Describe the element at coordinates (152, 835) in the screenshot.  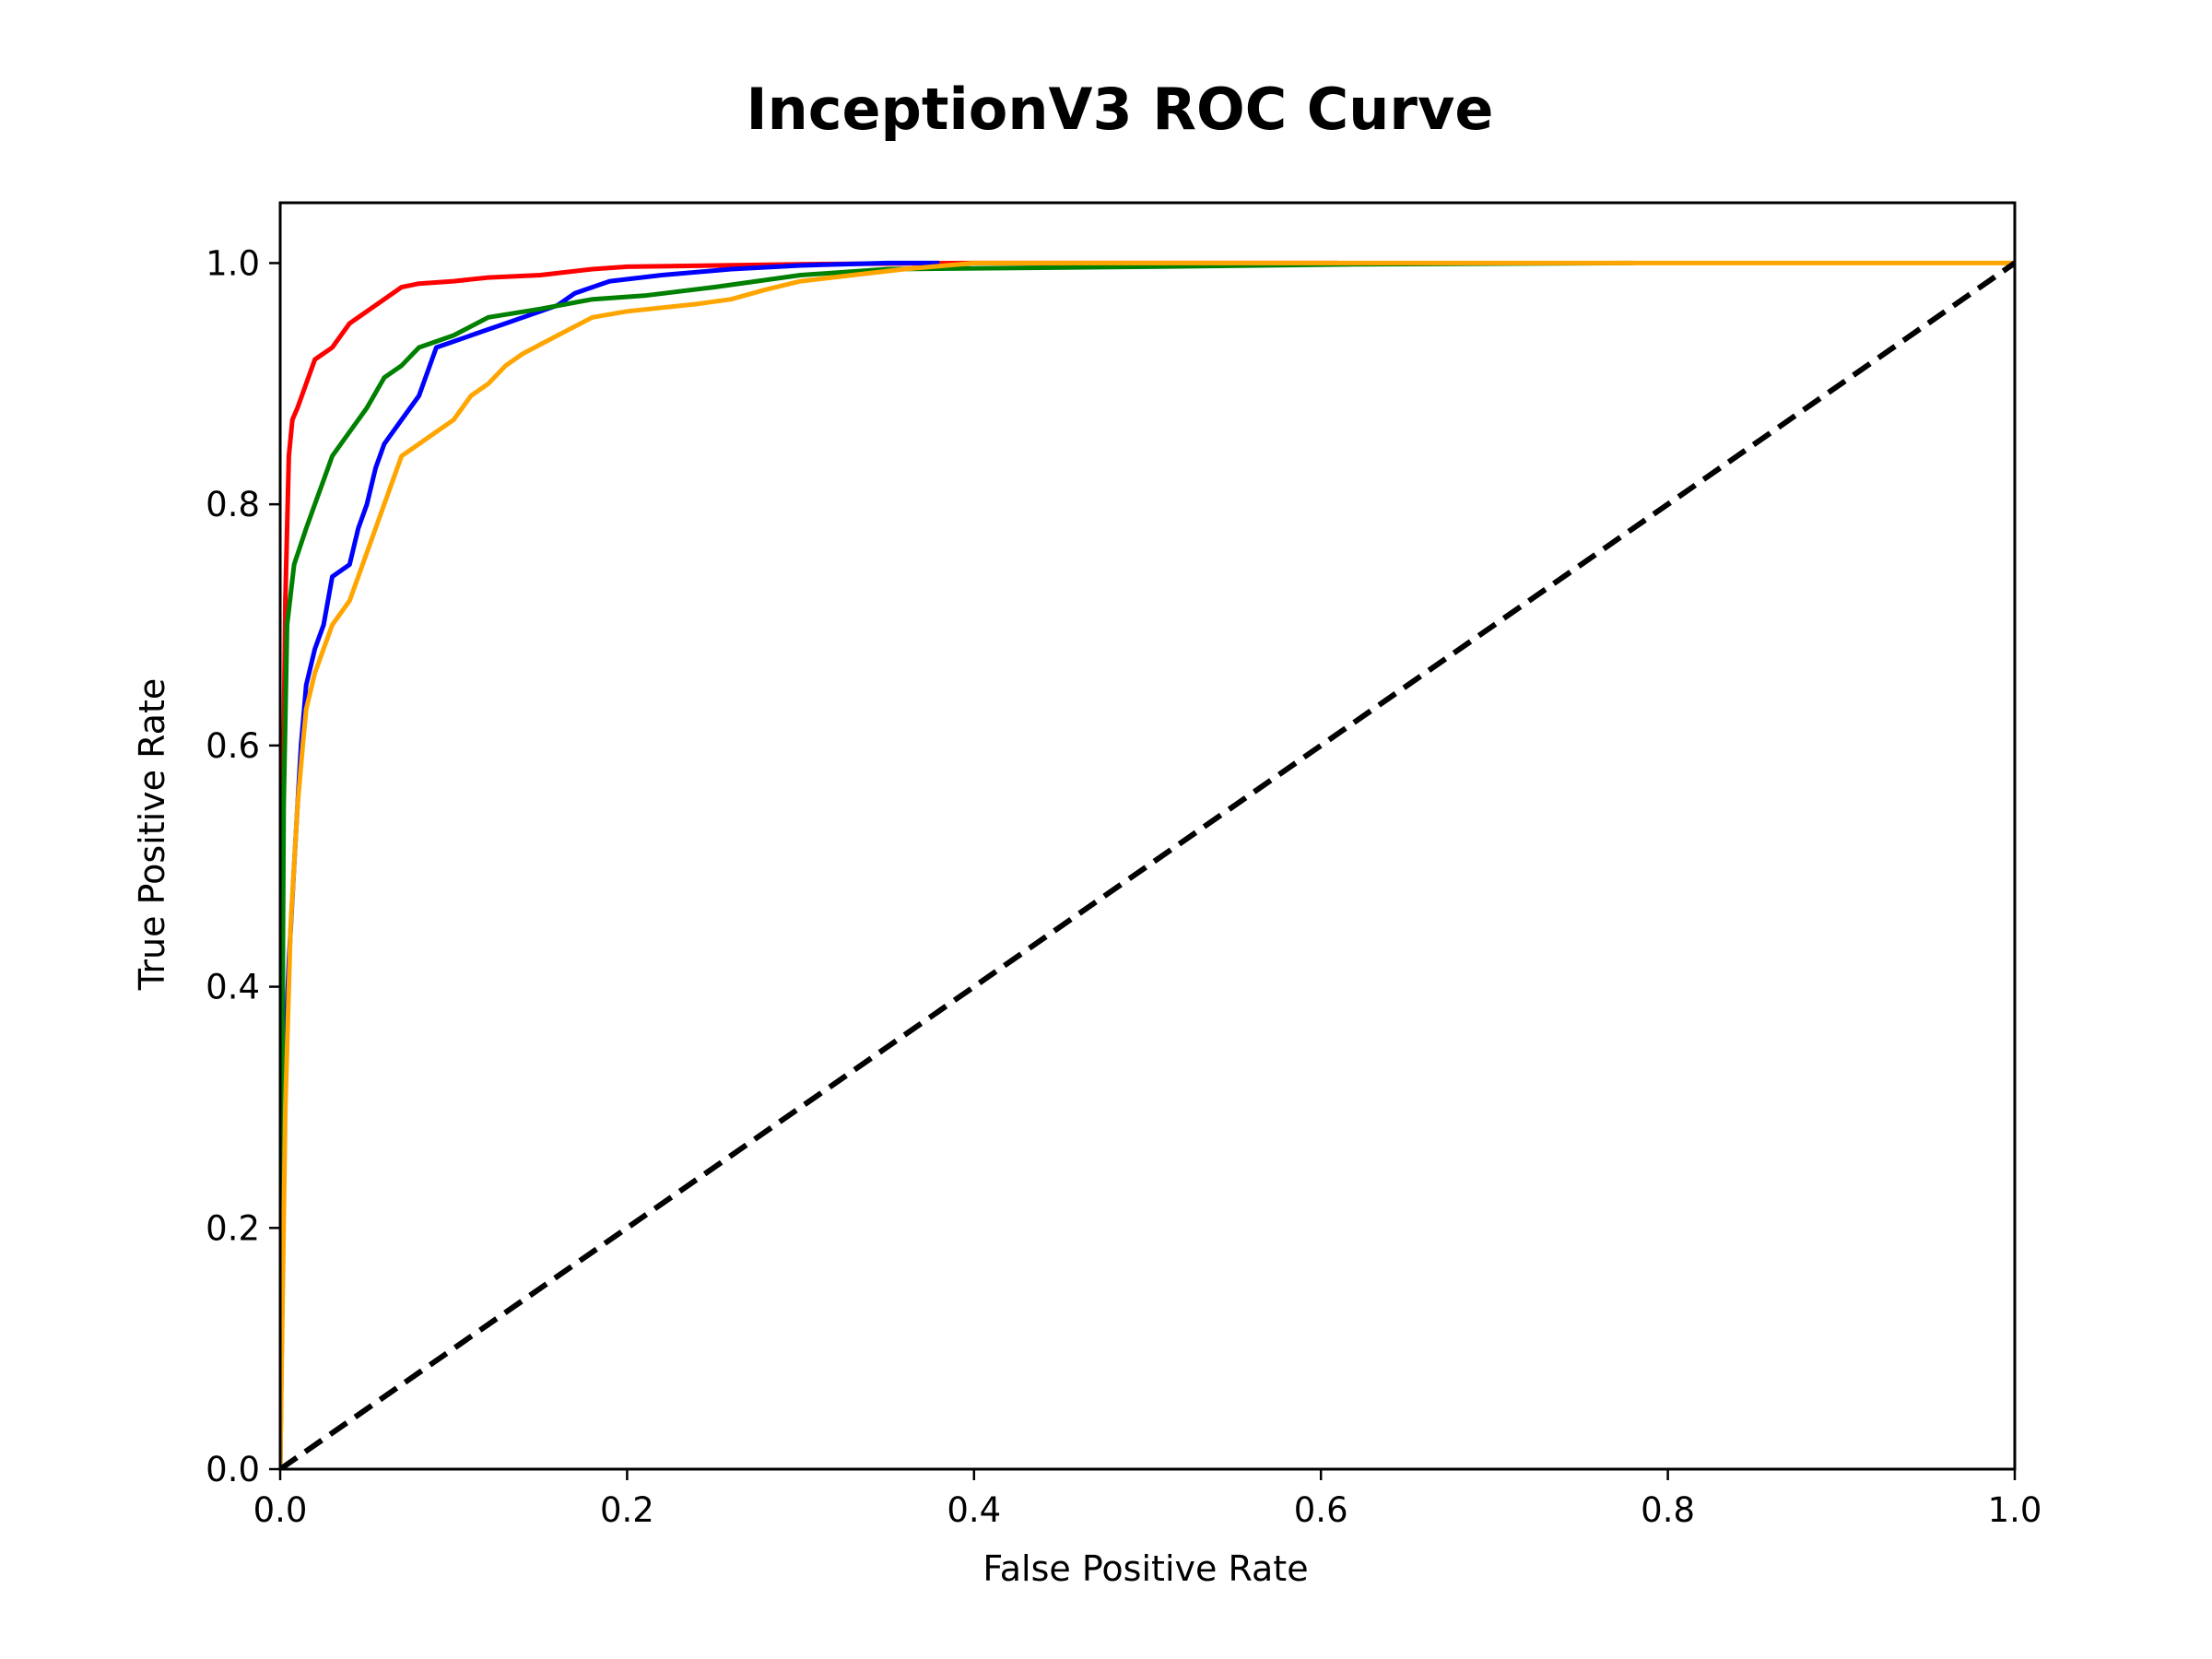
I see `y-axis-label: True Positive Rate` at that location.